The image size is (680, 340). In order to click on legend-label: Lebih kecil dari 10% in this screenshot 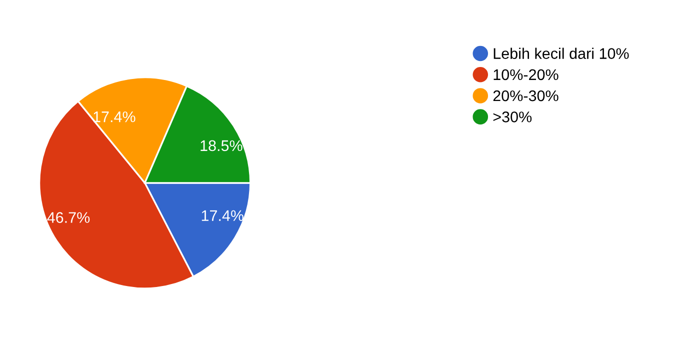, I will do `click(561, 53)`.